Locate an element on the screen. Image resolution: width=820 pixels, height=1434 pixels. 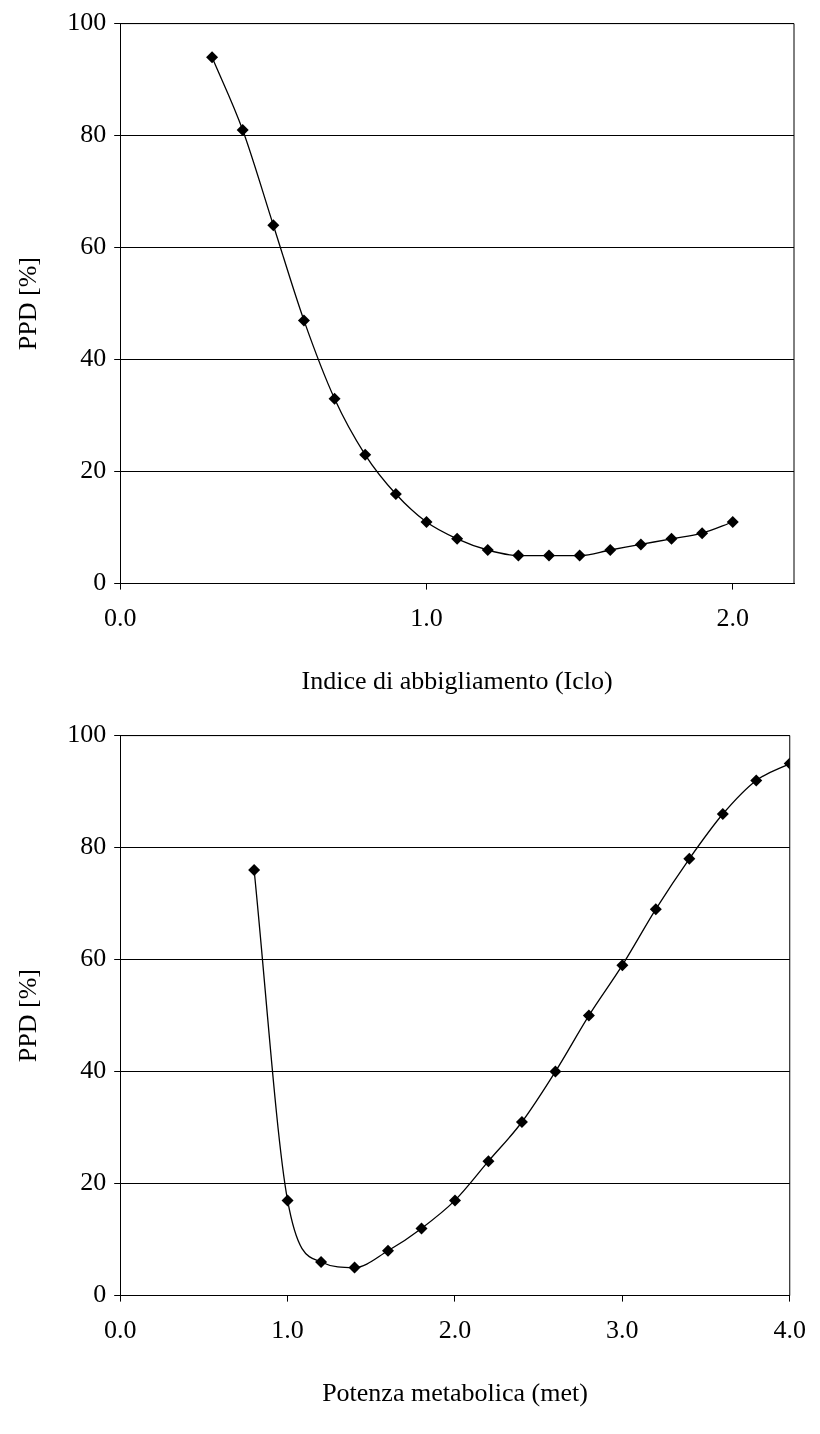
x-axis-title: Potenza metabolica (met) is located at coordinates (455, 1393).